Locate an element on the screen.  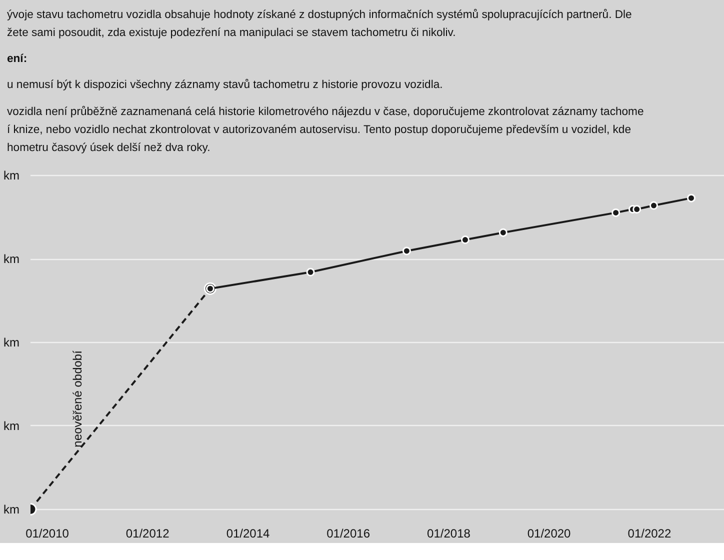
x-tick-label: 01/2018 is located at coordinates (449, 533).